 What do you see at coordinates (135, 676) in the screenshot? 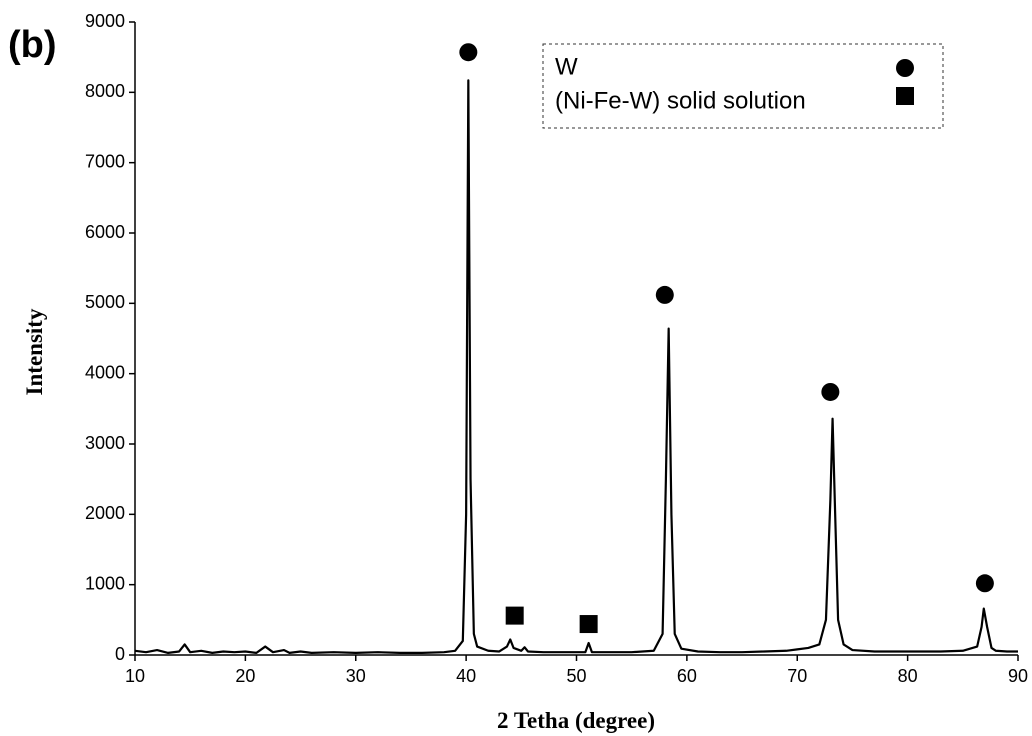
I see `x-tick-label: 10` at bounding box center [135, 676].